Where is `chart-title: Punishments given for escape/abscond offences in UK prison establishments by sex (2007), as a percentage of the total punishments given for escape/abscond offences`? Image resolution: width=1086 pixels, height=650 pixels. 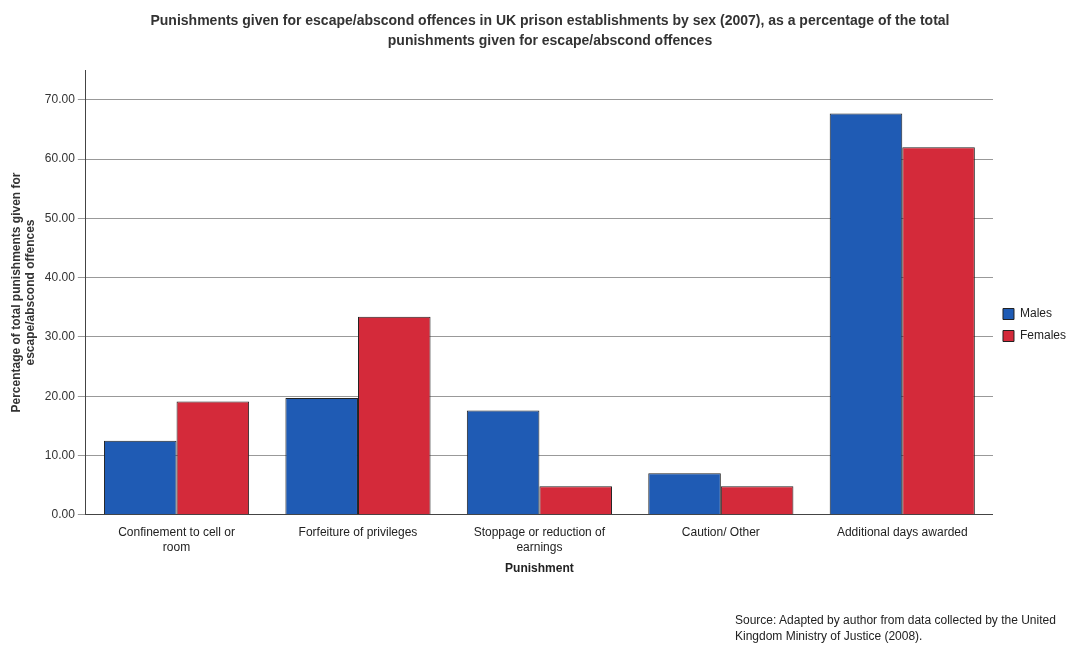
chart-title: Punishments given for escape/abscond offences in UK prison establishments by sex (2007), as a percentage of the total punishments given for escape/abscond offences is located at coordinates (550, 30).